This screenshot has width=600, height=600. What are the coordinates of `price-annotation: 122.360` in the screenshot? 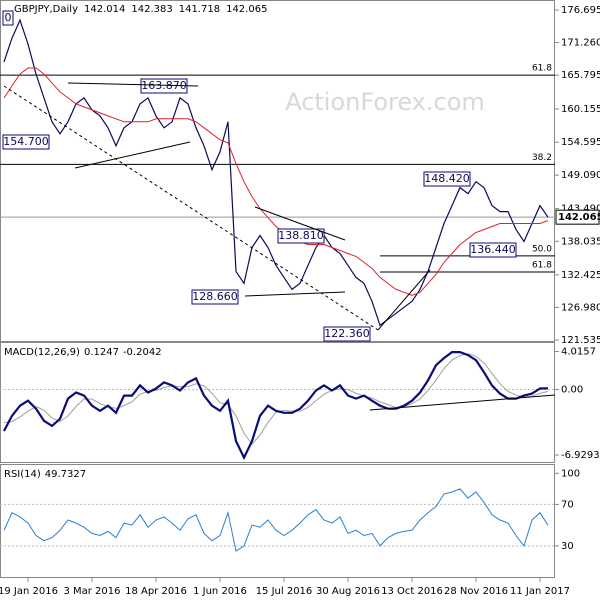 It's located at (347, 333).